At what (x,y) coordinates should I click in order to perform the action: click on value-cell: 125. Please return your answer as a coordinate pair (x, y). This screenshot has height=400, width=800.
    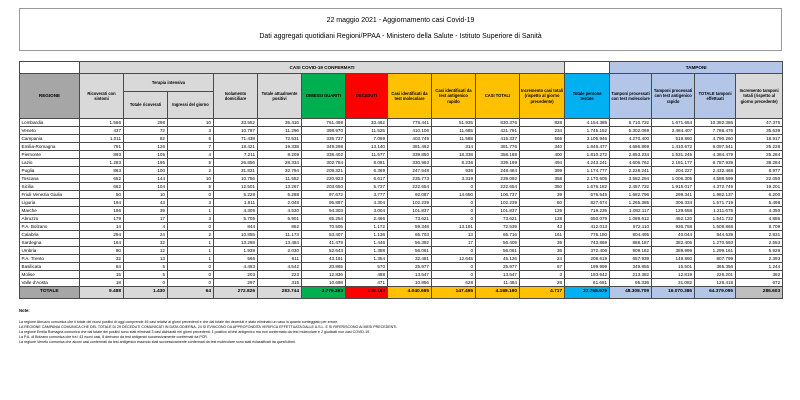
    Looking at the image, I should click on (542, 210).